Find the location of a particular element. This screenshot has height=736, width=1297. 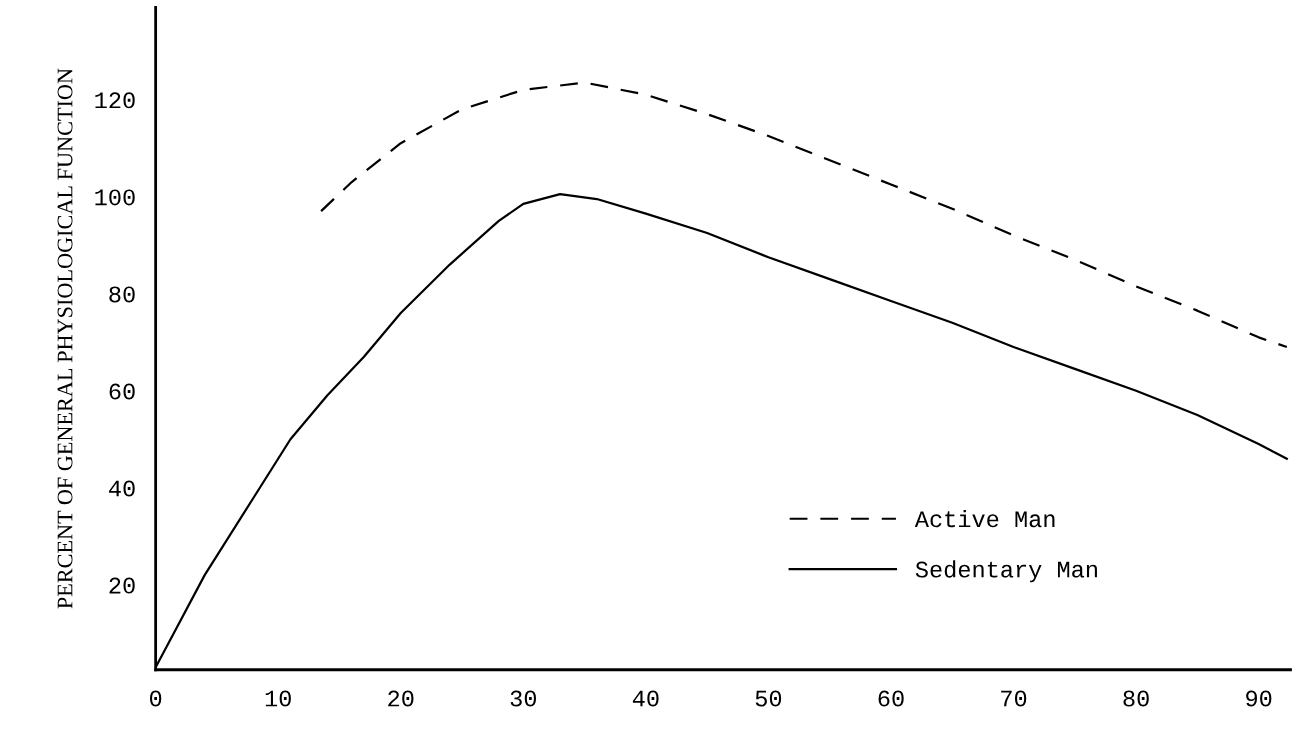

x-tick-label: 10 is located at coordinates (278, 698).